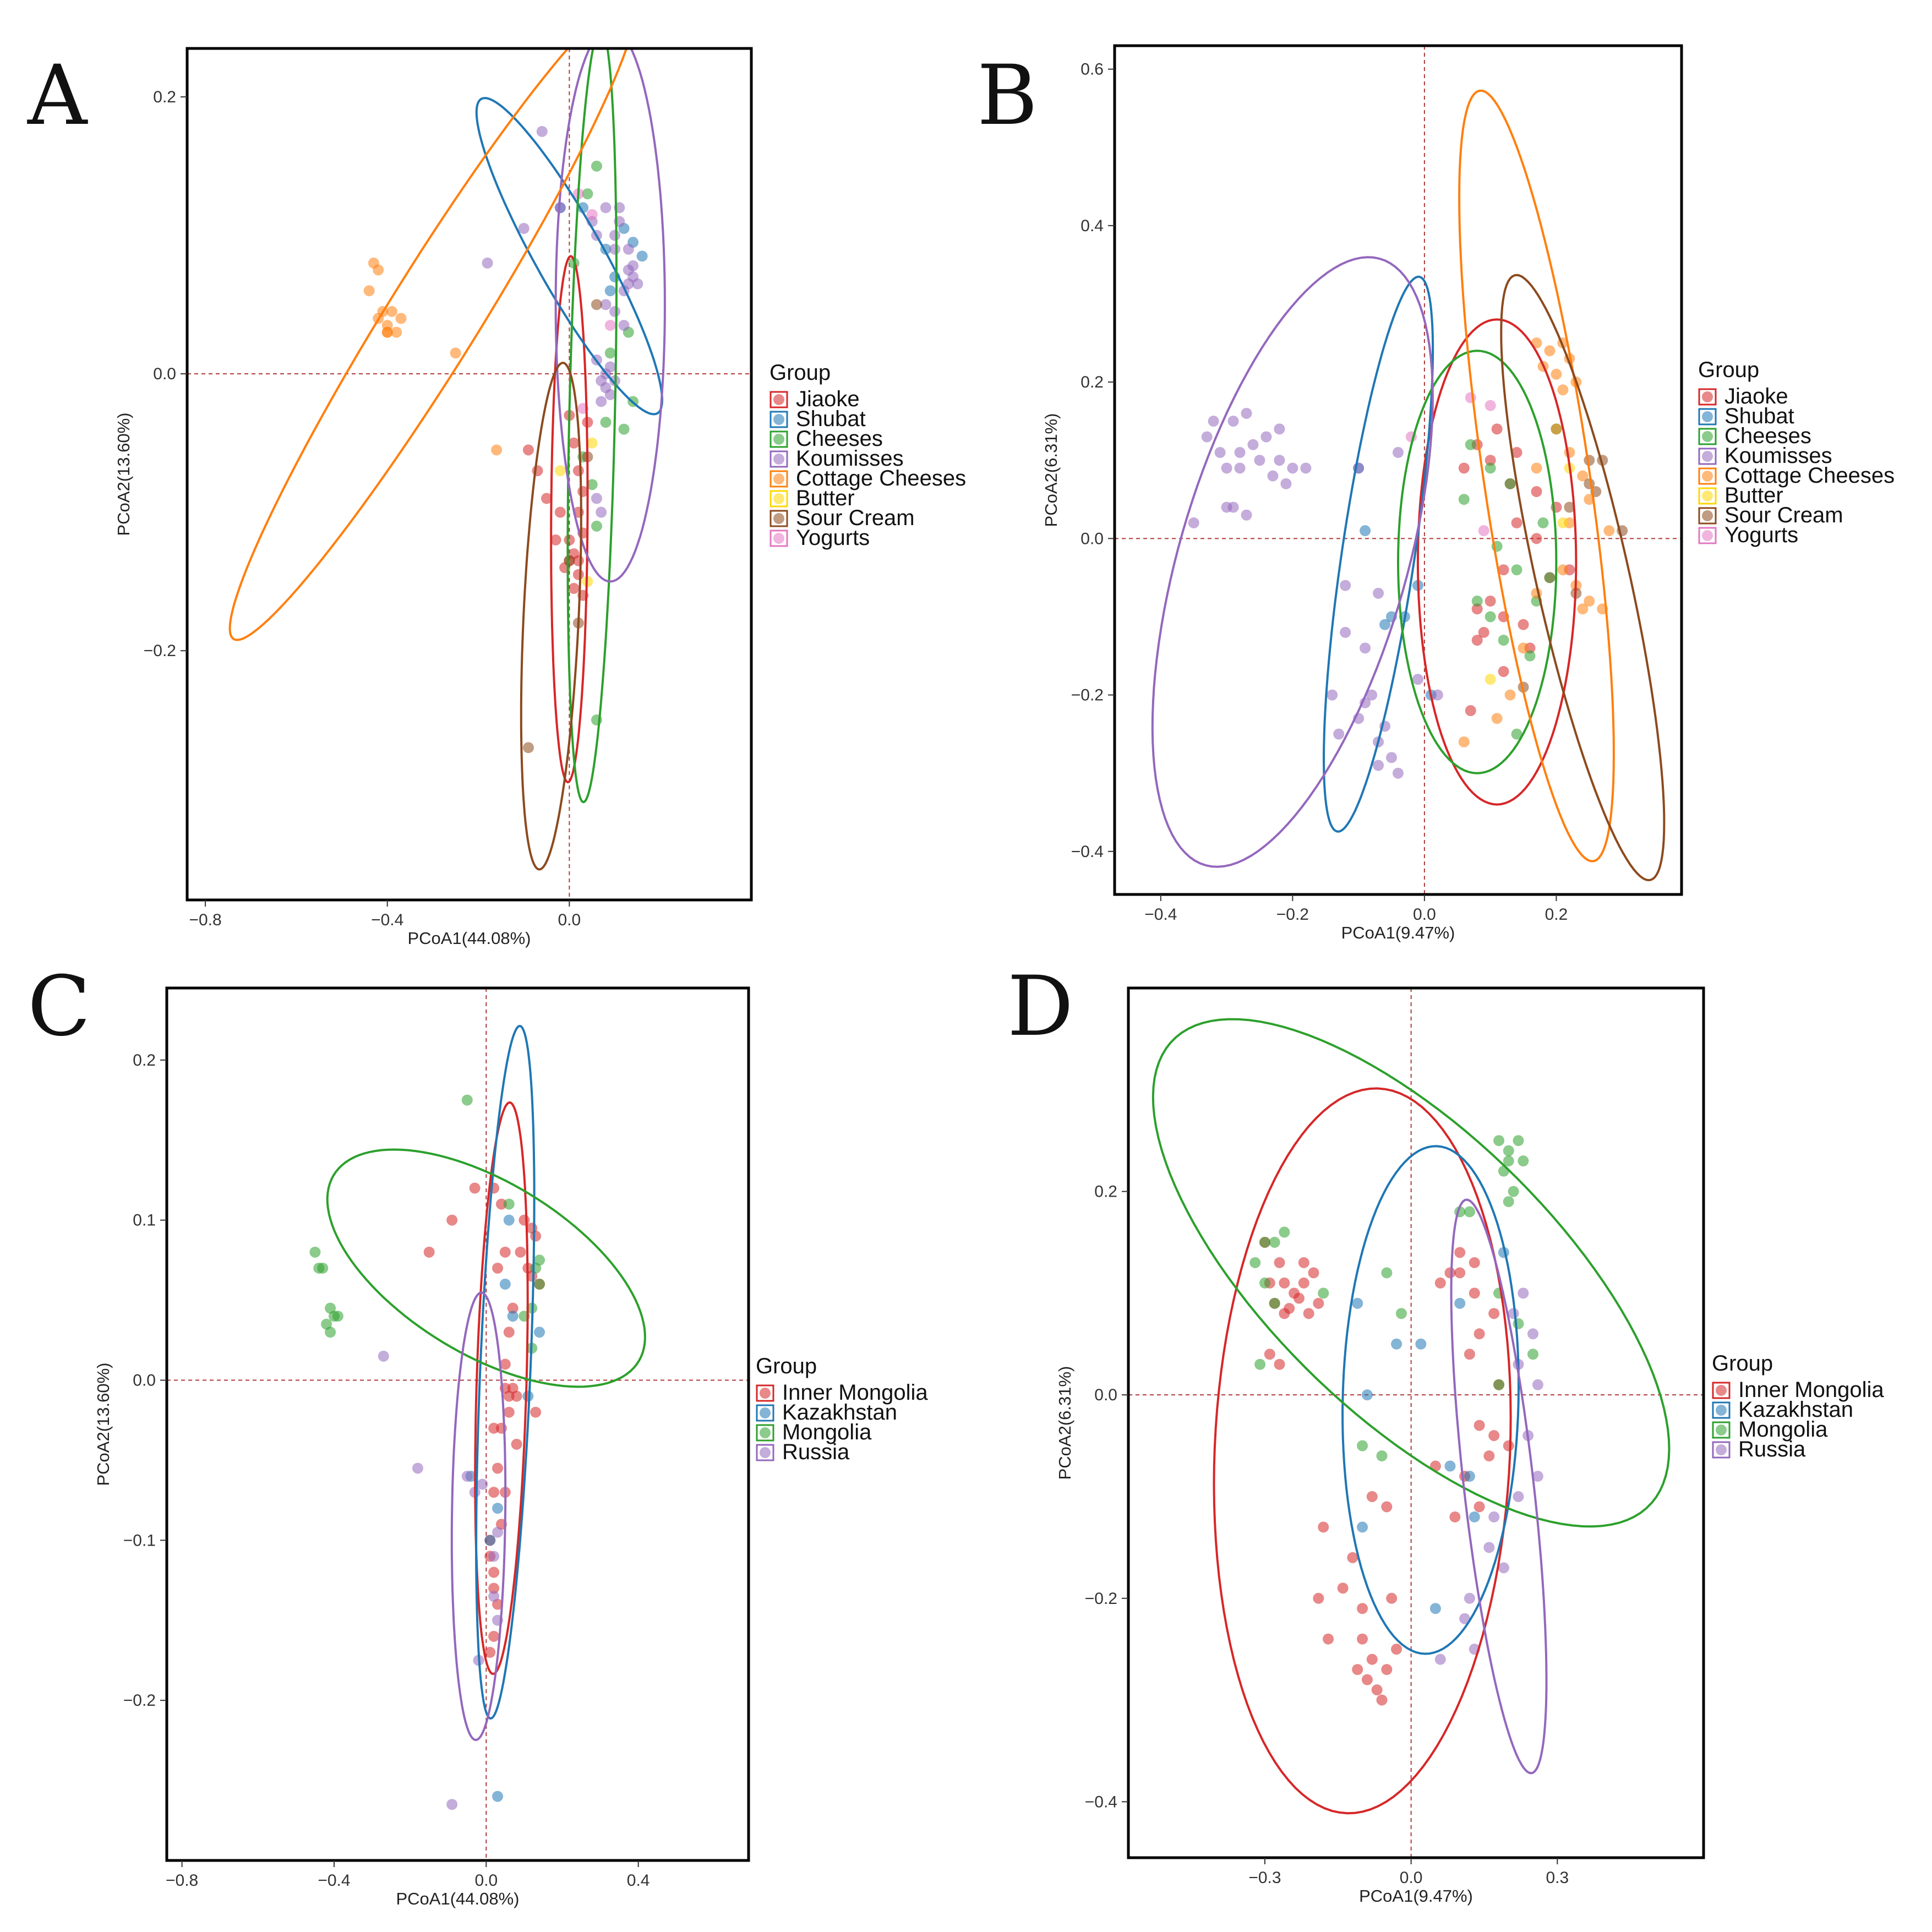 This screenshot has width=1932, height=1932. I want to click on legend-item-yogurts: Yogurts, so click(820, 538).